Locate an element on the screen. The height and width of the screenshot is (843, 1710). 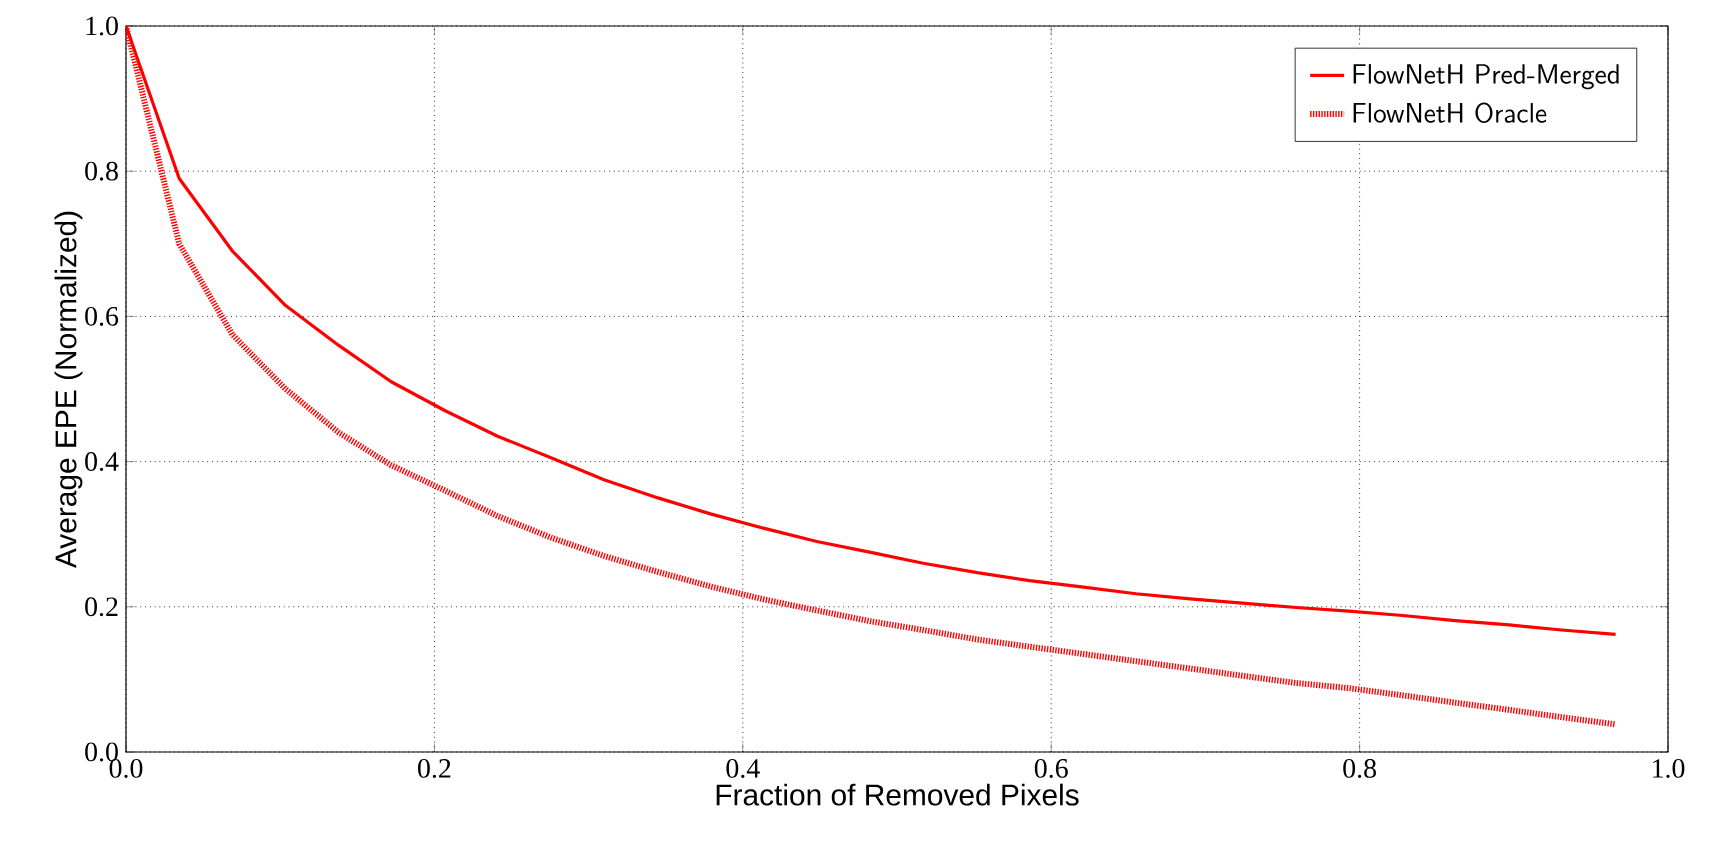
x-tick-label: 1.0 is located at coordinates (1669, 768).